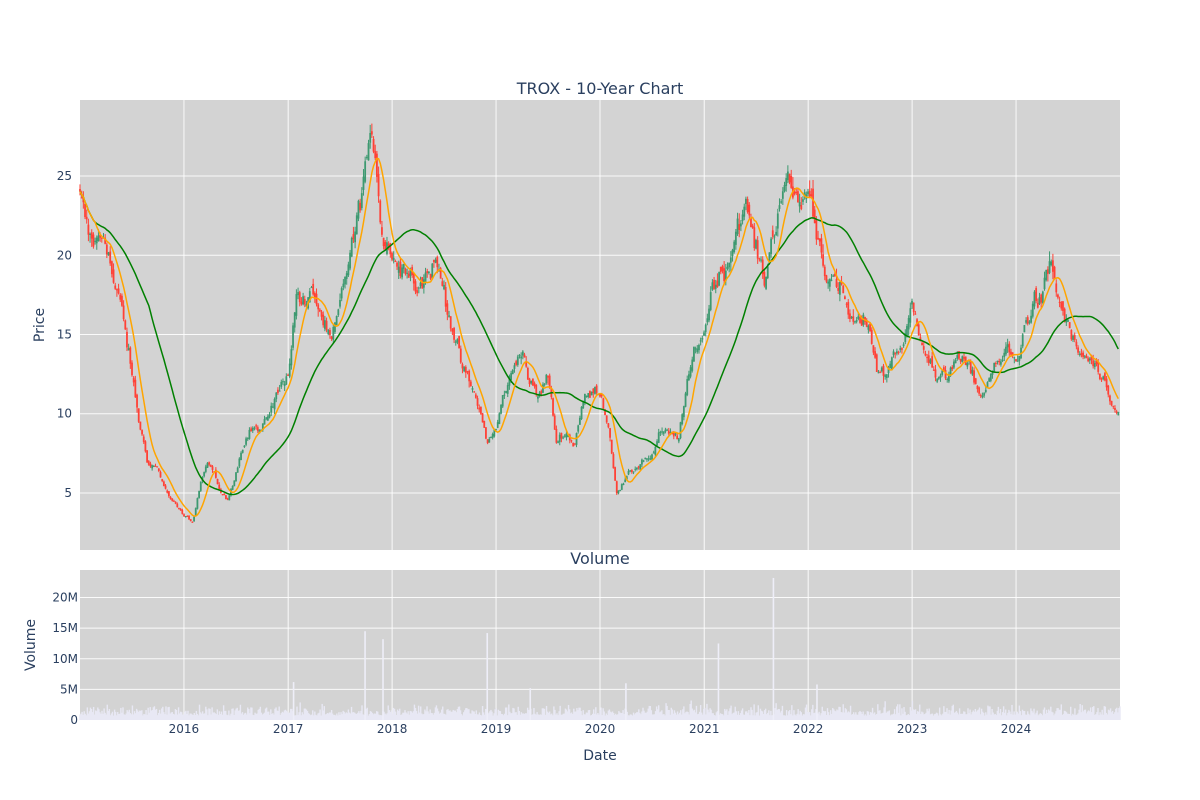 This screenshot has width=1200, height=800. I want to click on price-y-tick-label: 15, so click(64, 335).